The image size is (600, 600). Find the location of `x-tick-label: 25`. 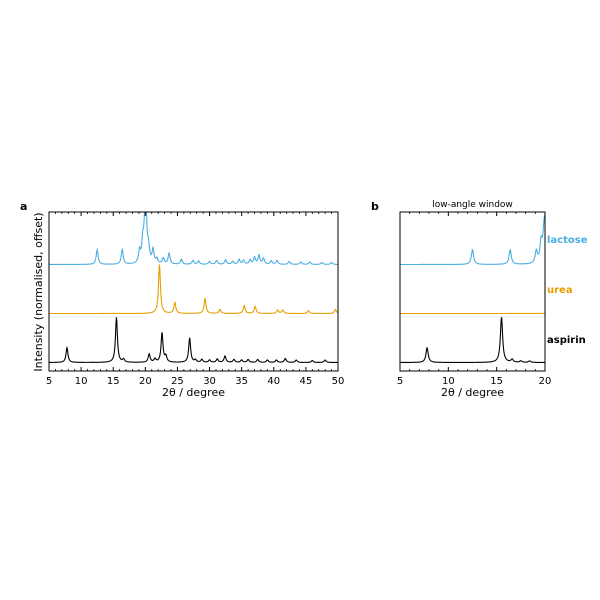

x-tick-label: 25 is located at coordinates (177, 381).